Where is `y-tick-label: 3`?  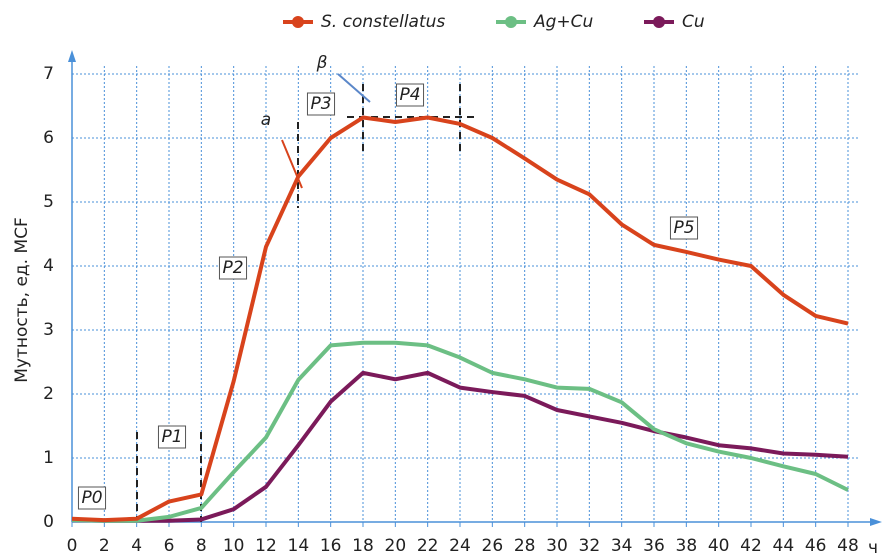
y-tick-label: 3 is located at coordinates (48, 330).